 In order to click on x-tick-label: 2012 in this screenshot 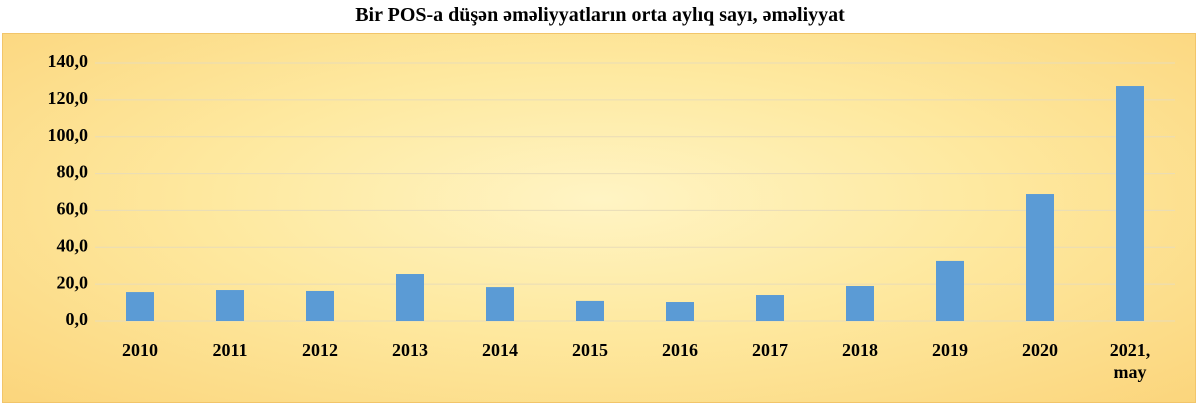, I will do `click(320, 350)`.